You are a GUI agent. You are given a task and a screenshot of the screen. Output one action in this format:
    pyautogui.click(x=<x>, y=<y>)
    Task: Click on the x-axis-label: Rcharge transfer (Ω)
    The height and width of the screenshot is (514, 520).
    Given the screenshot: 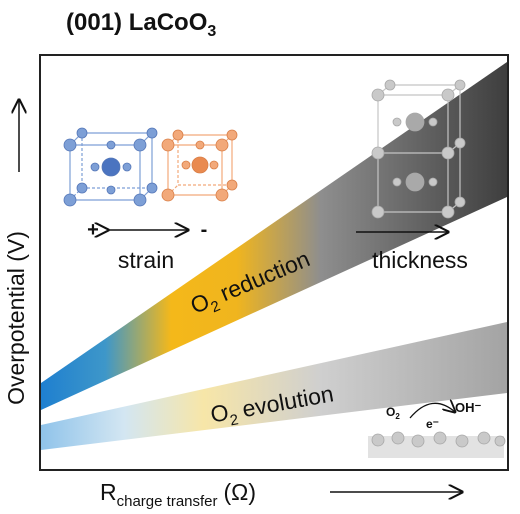 What is the action you would take?
    pyautogui.click(x=178, y=494)
    